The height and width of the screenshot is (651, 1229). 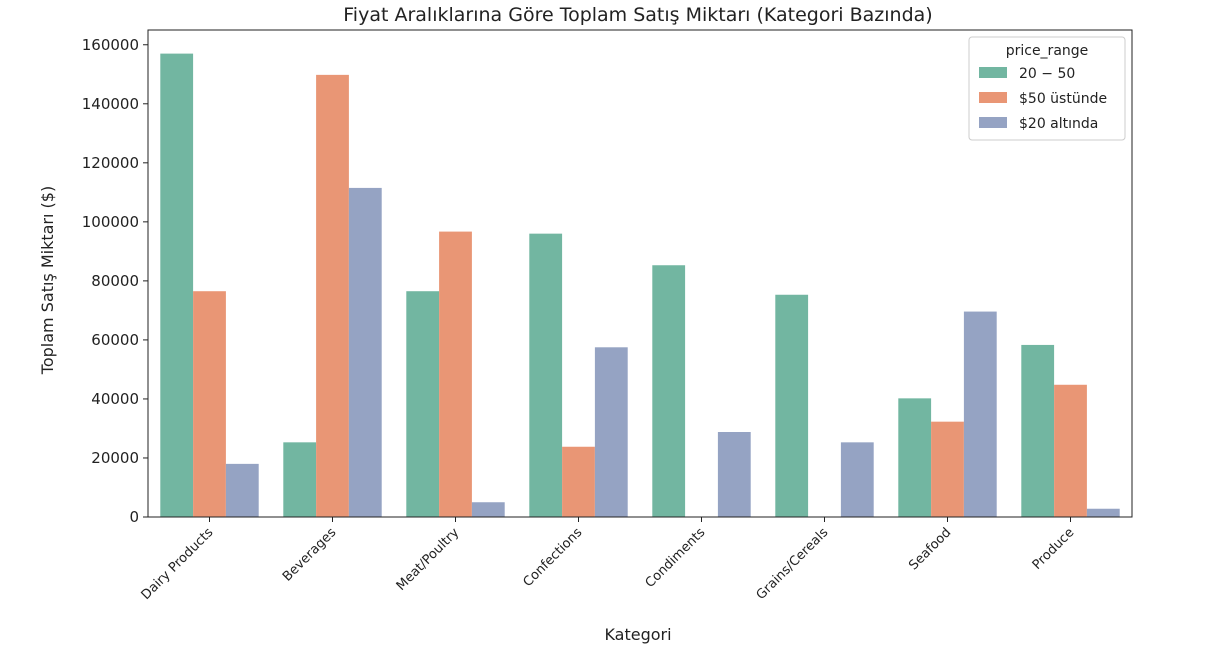 I want to click on x-tick-label: Dairy Products, so click(x=178, y=564).